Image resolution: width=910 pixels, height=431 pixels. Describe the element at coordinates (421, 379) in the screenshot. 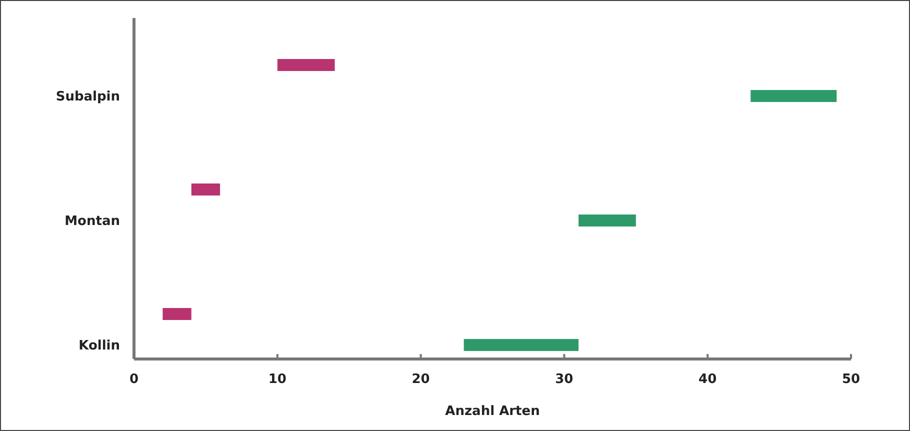

I see `x-tick-label: 20` at that location.